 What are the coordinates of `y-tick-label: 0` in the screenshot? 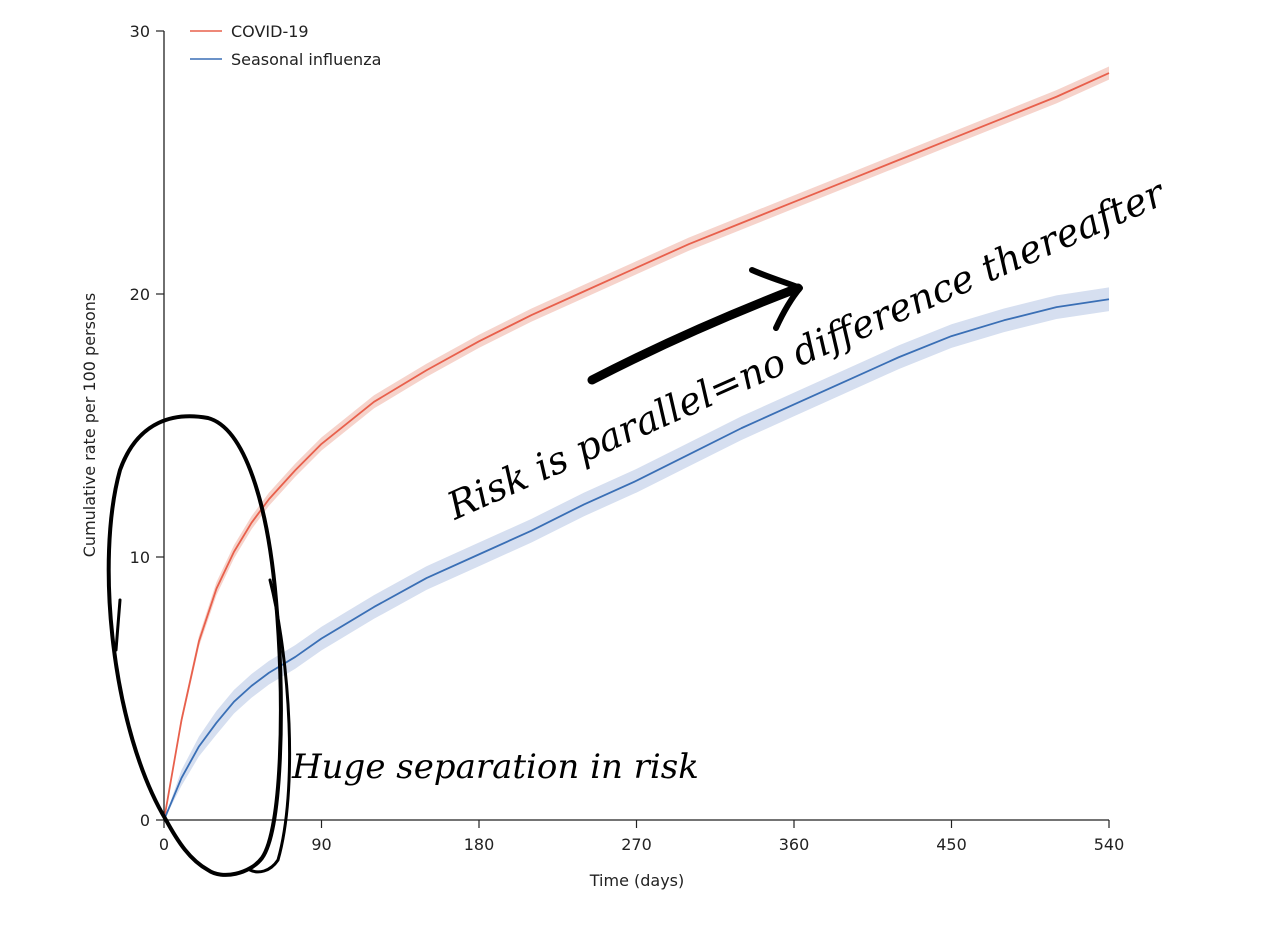 It's located at (145, 820).